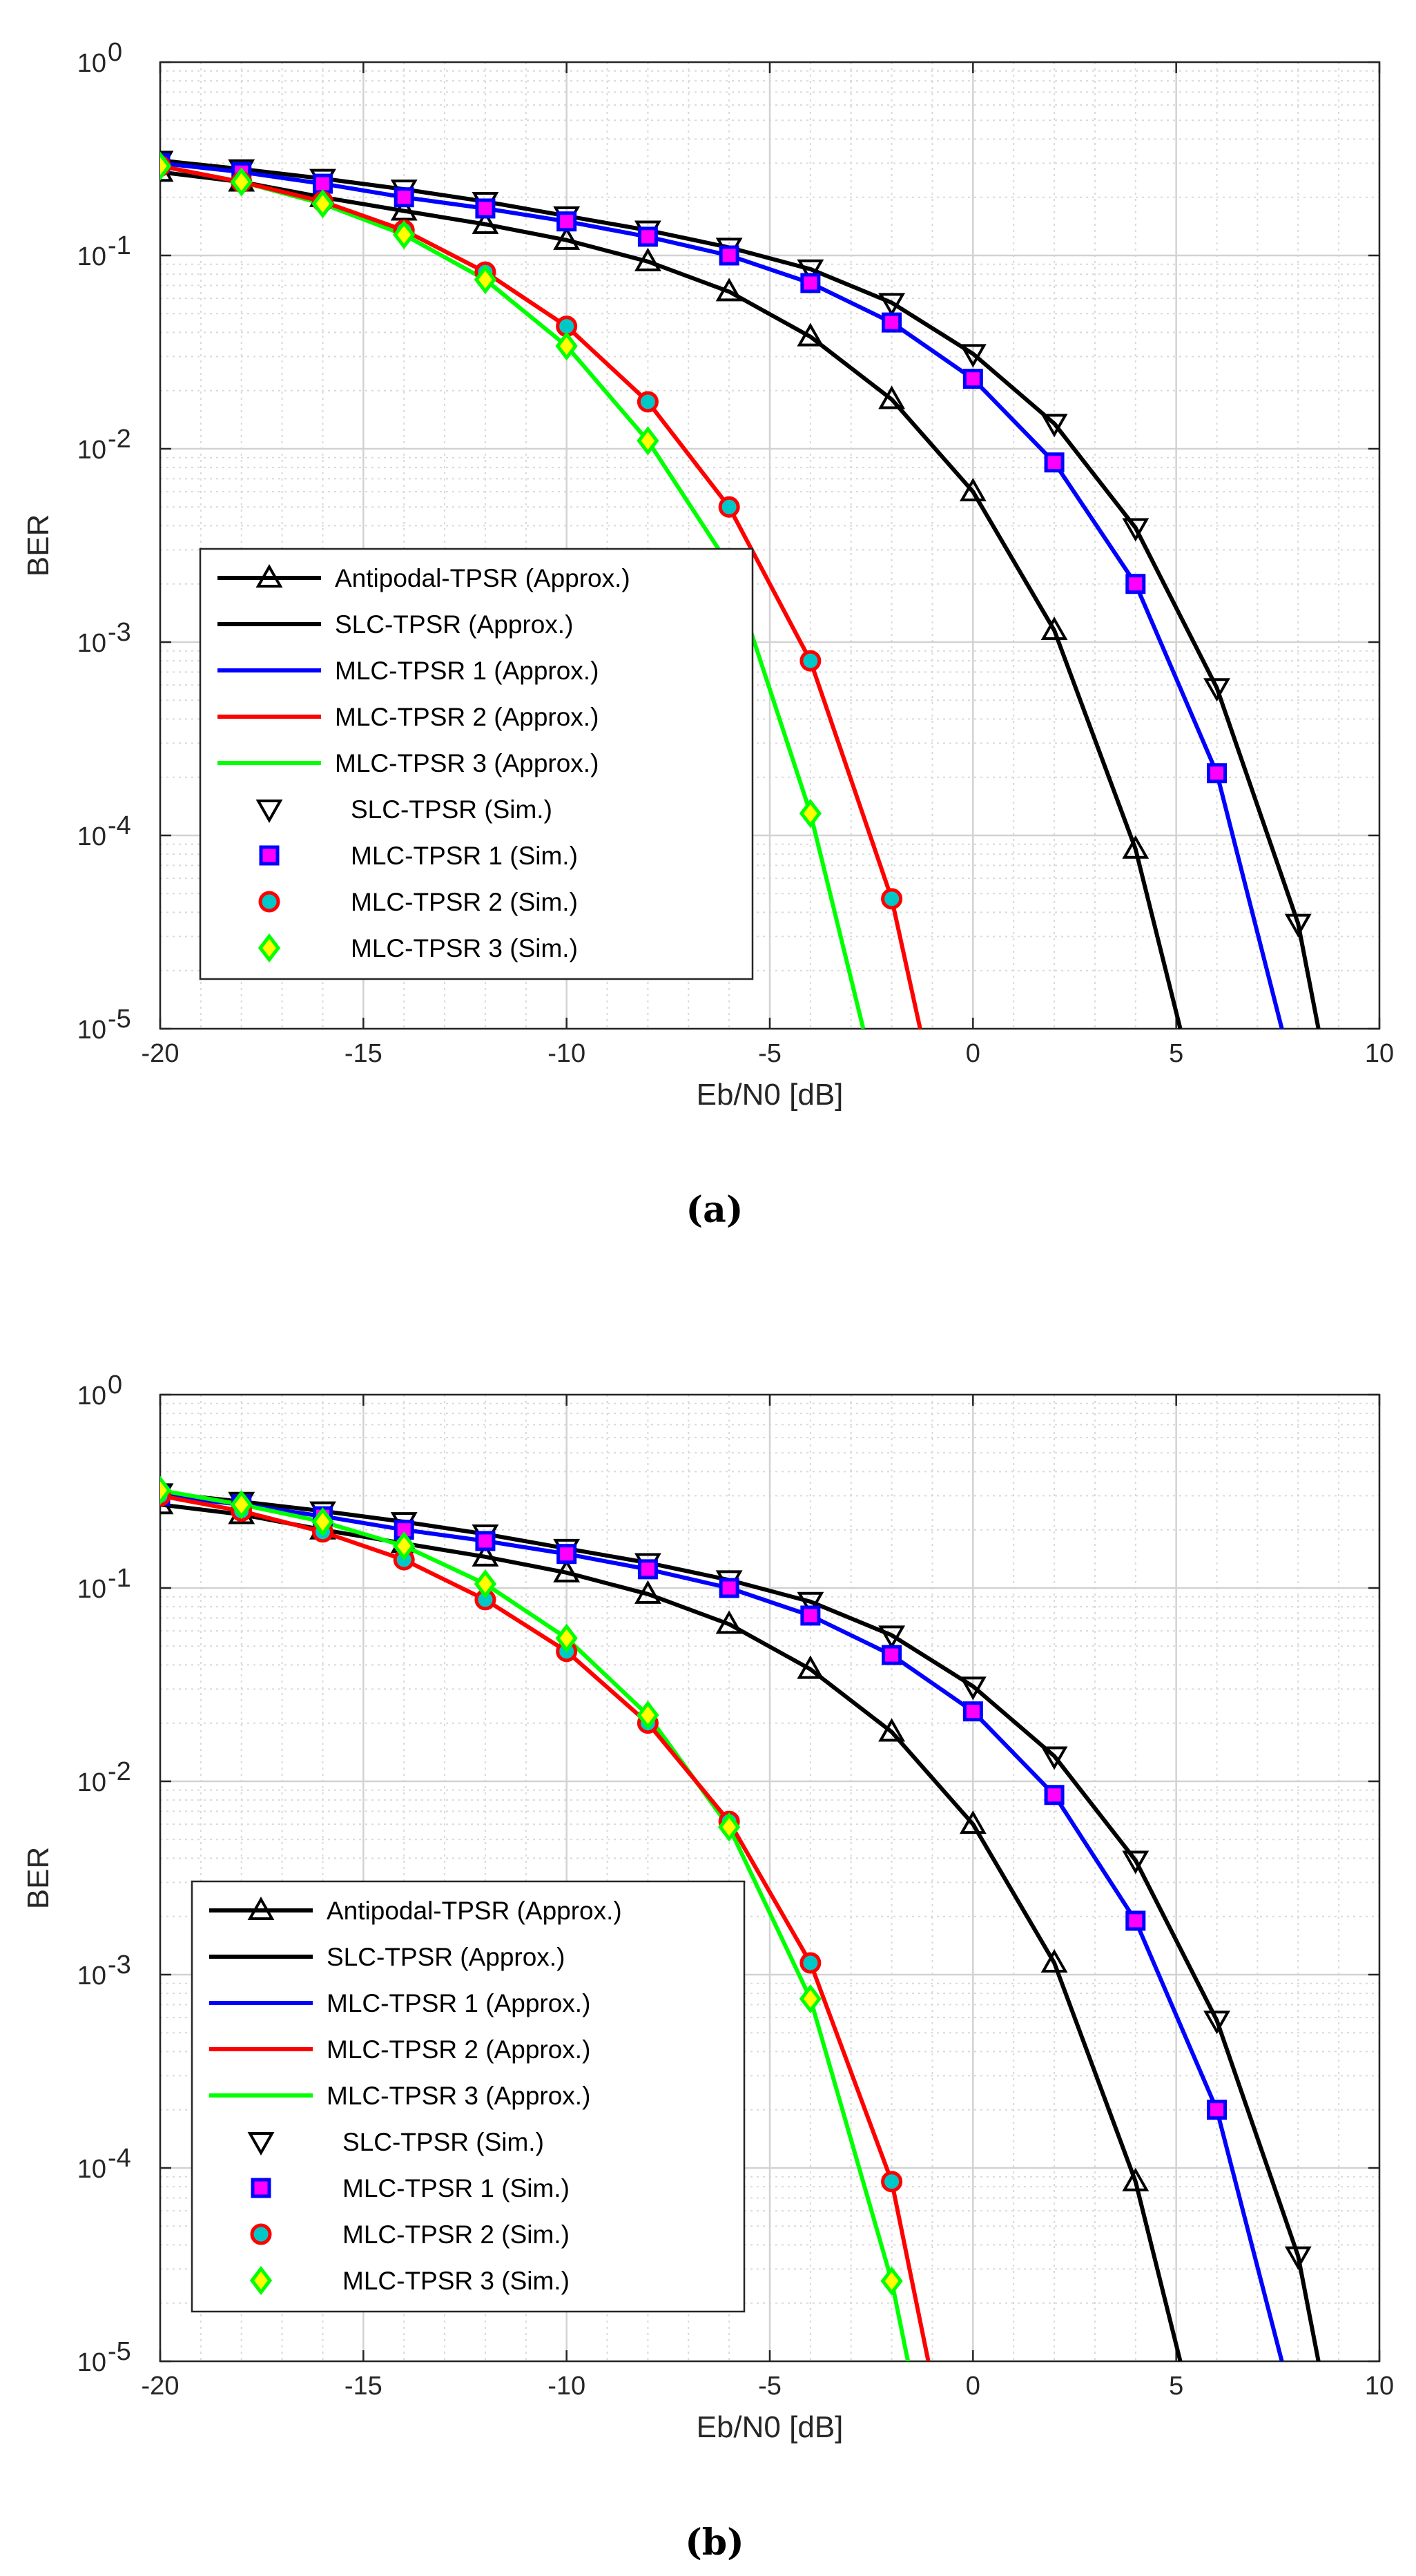  I want to click on y-tick-exponent: -1, so click(120, 1579).